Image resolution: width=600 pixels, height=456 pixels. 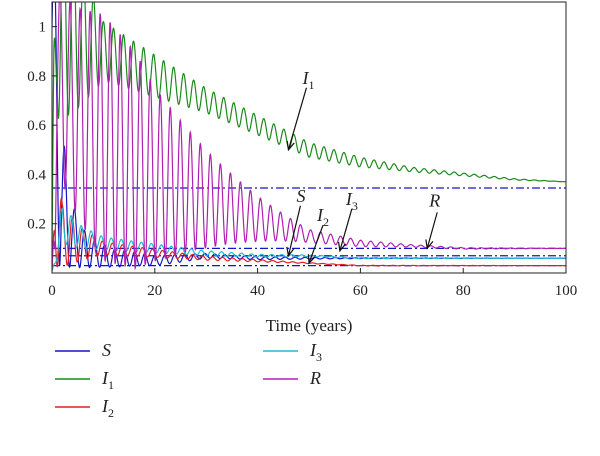 I want to click on y-tick-label: 1, so click(x=43, y=28).